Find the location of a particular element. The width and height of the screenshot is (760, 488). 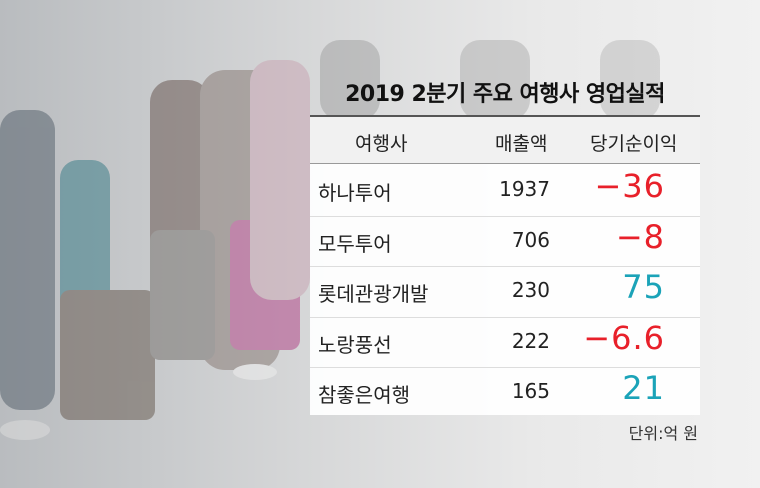

net-profit: −6.6 is located at coordinates (624, 337).